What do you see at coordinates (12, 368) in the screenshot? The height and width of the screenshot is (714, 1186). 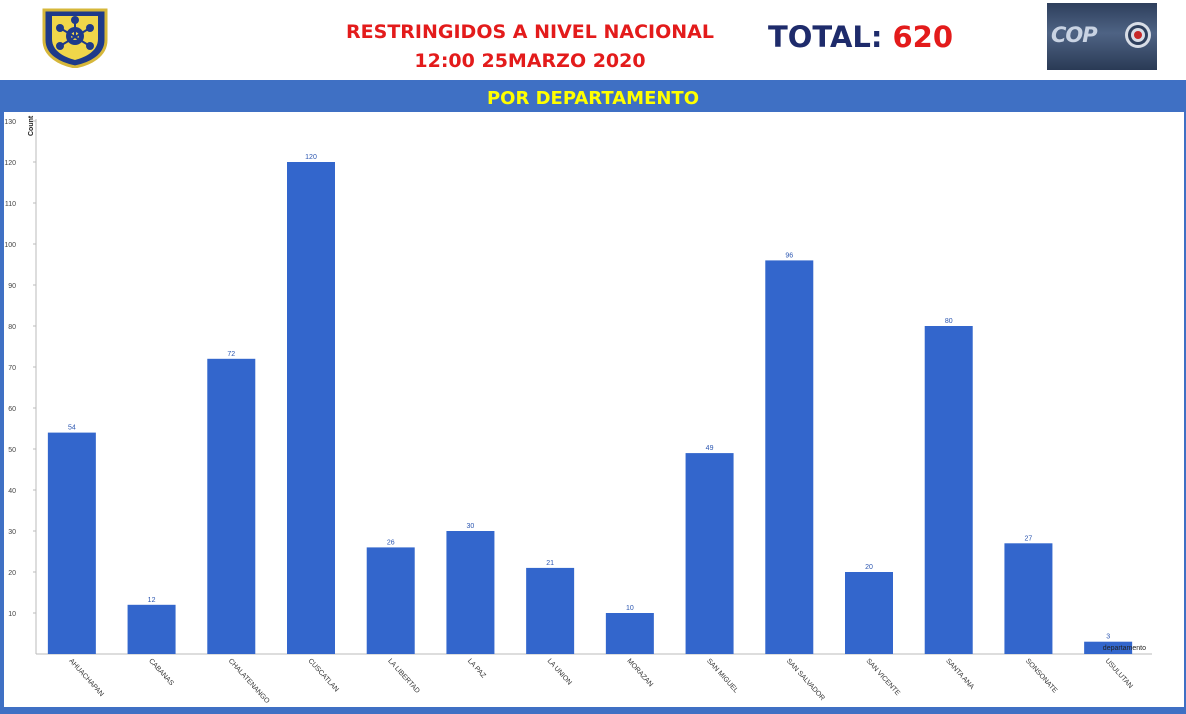 I see `y-tick-label: 70` at bounding box center [12, 368].